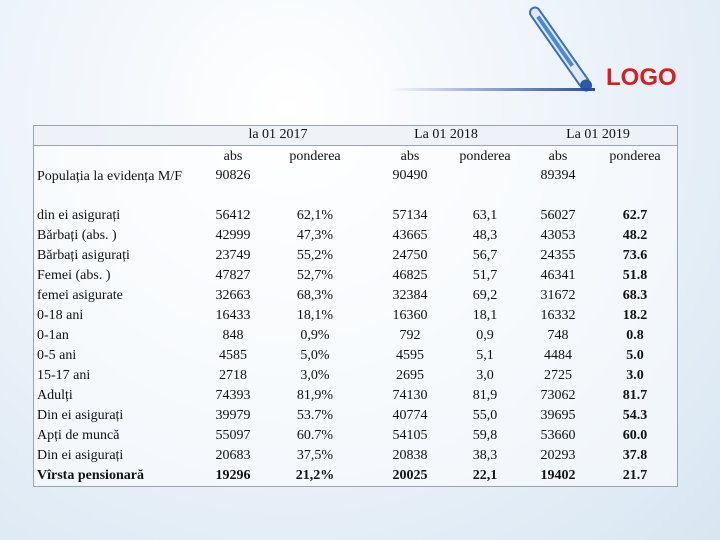  I want to click on cell: 68,3%, so click(315, 295).